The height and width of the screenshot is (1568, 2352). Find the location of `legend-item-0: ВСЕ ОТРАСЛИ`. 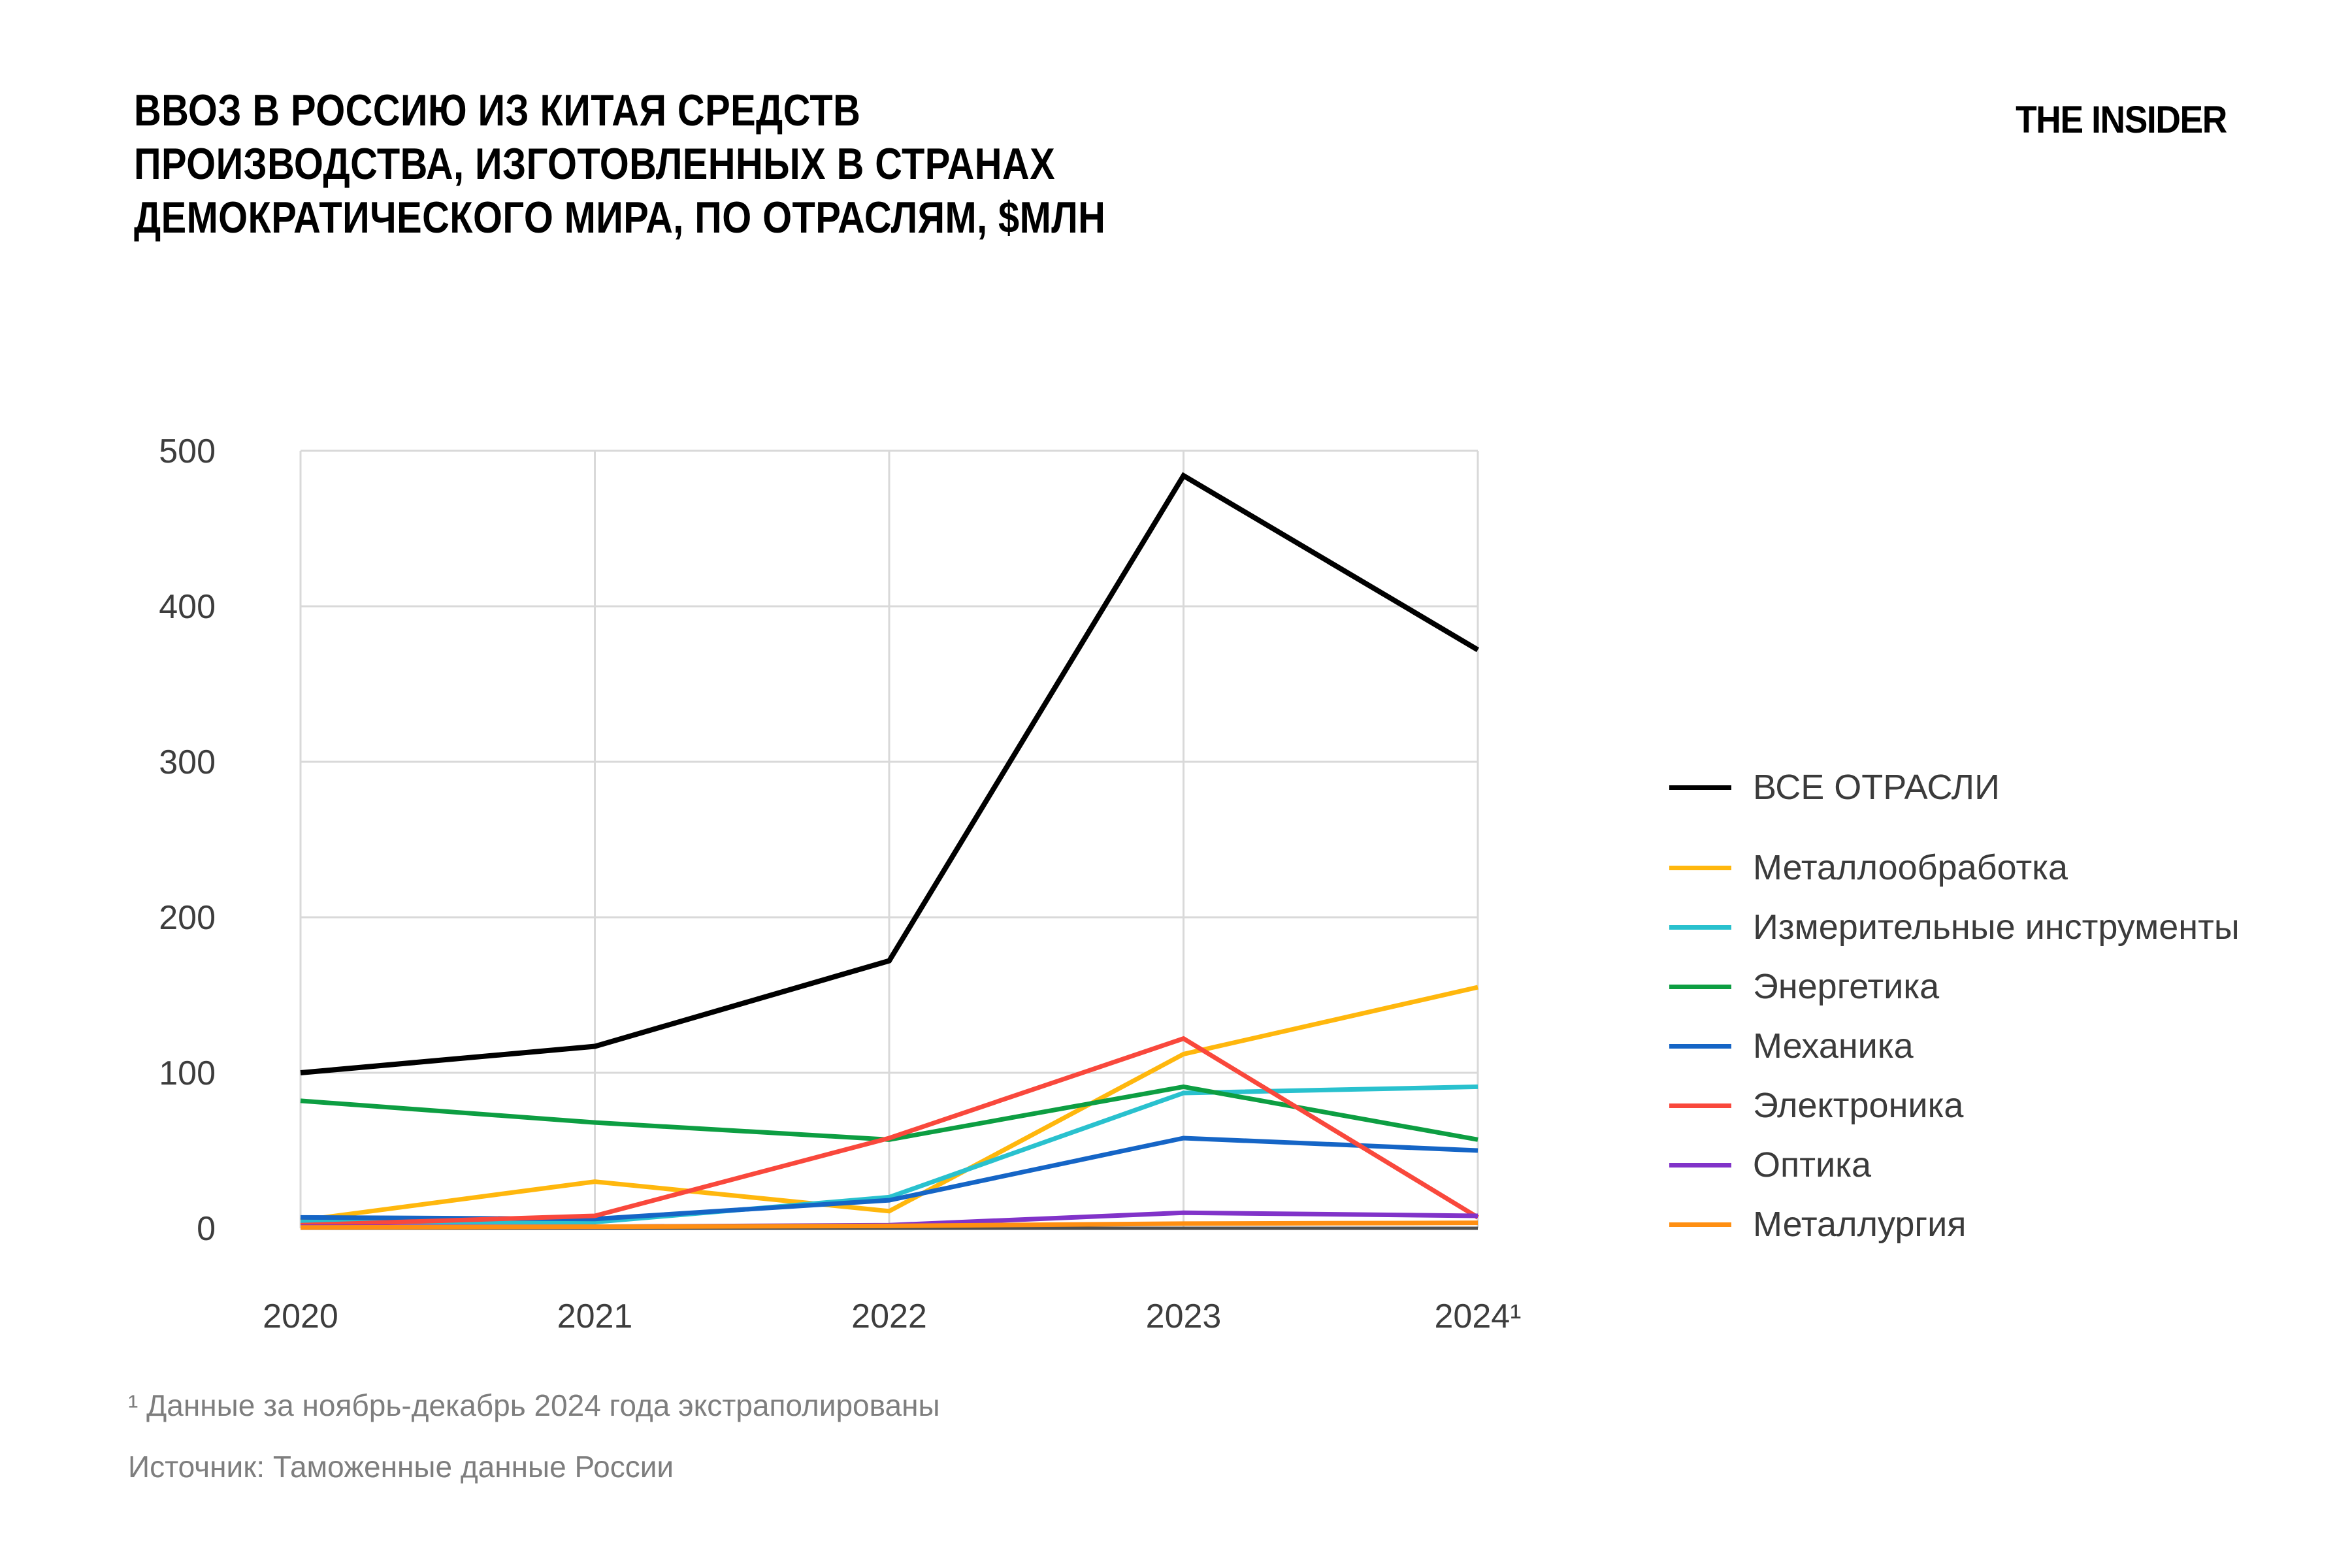

legend-item-0: ВСЕ ОТРАСЛИ is located at coordinates (1954, 787).